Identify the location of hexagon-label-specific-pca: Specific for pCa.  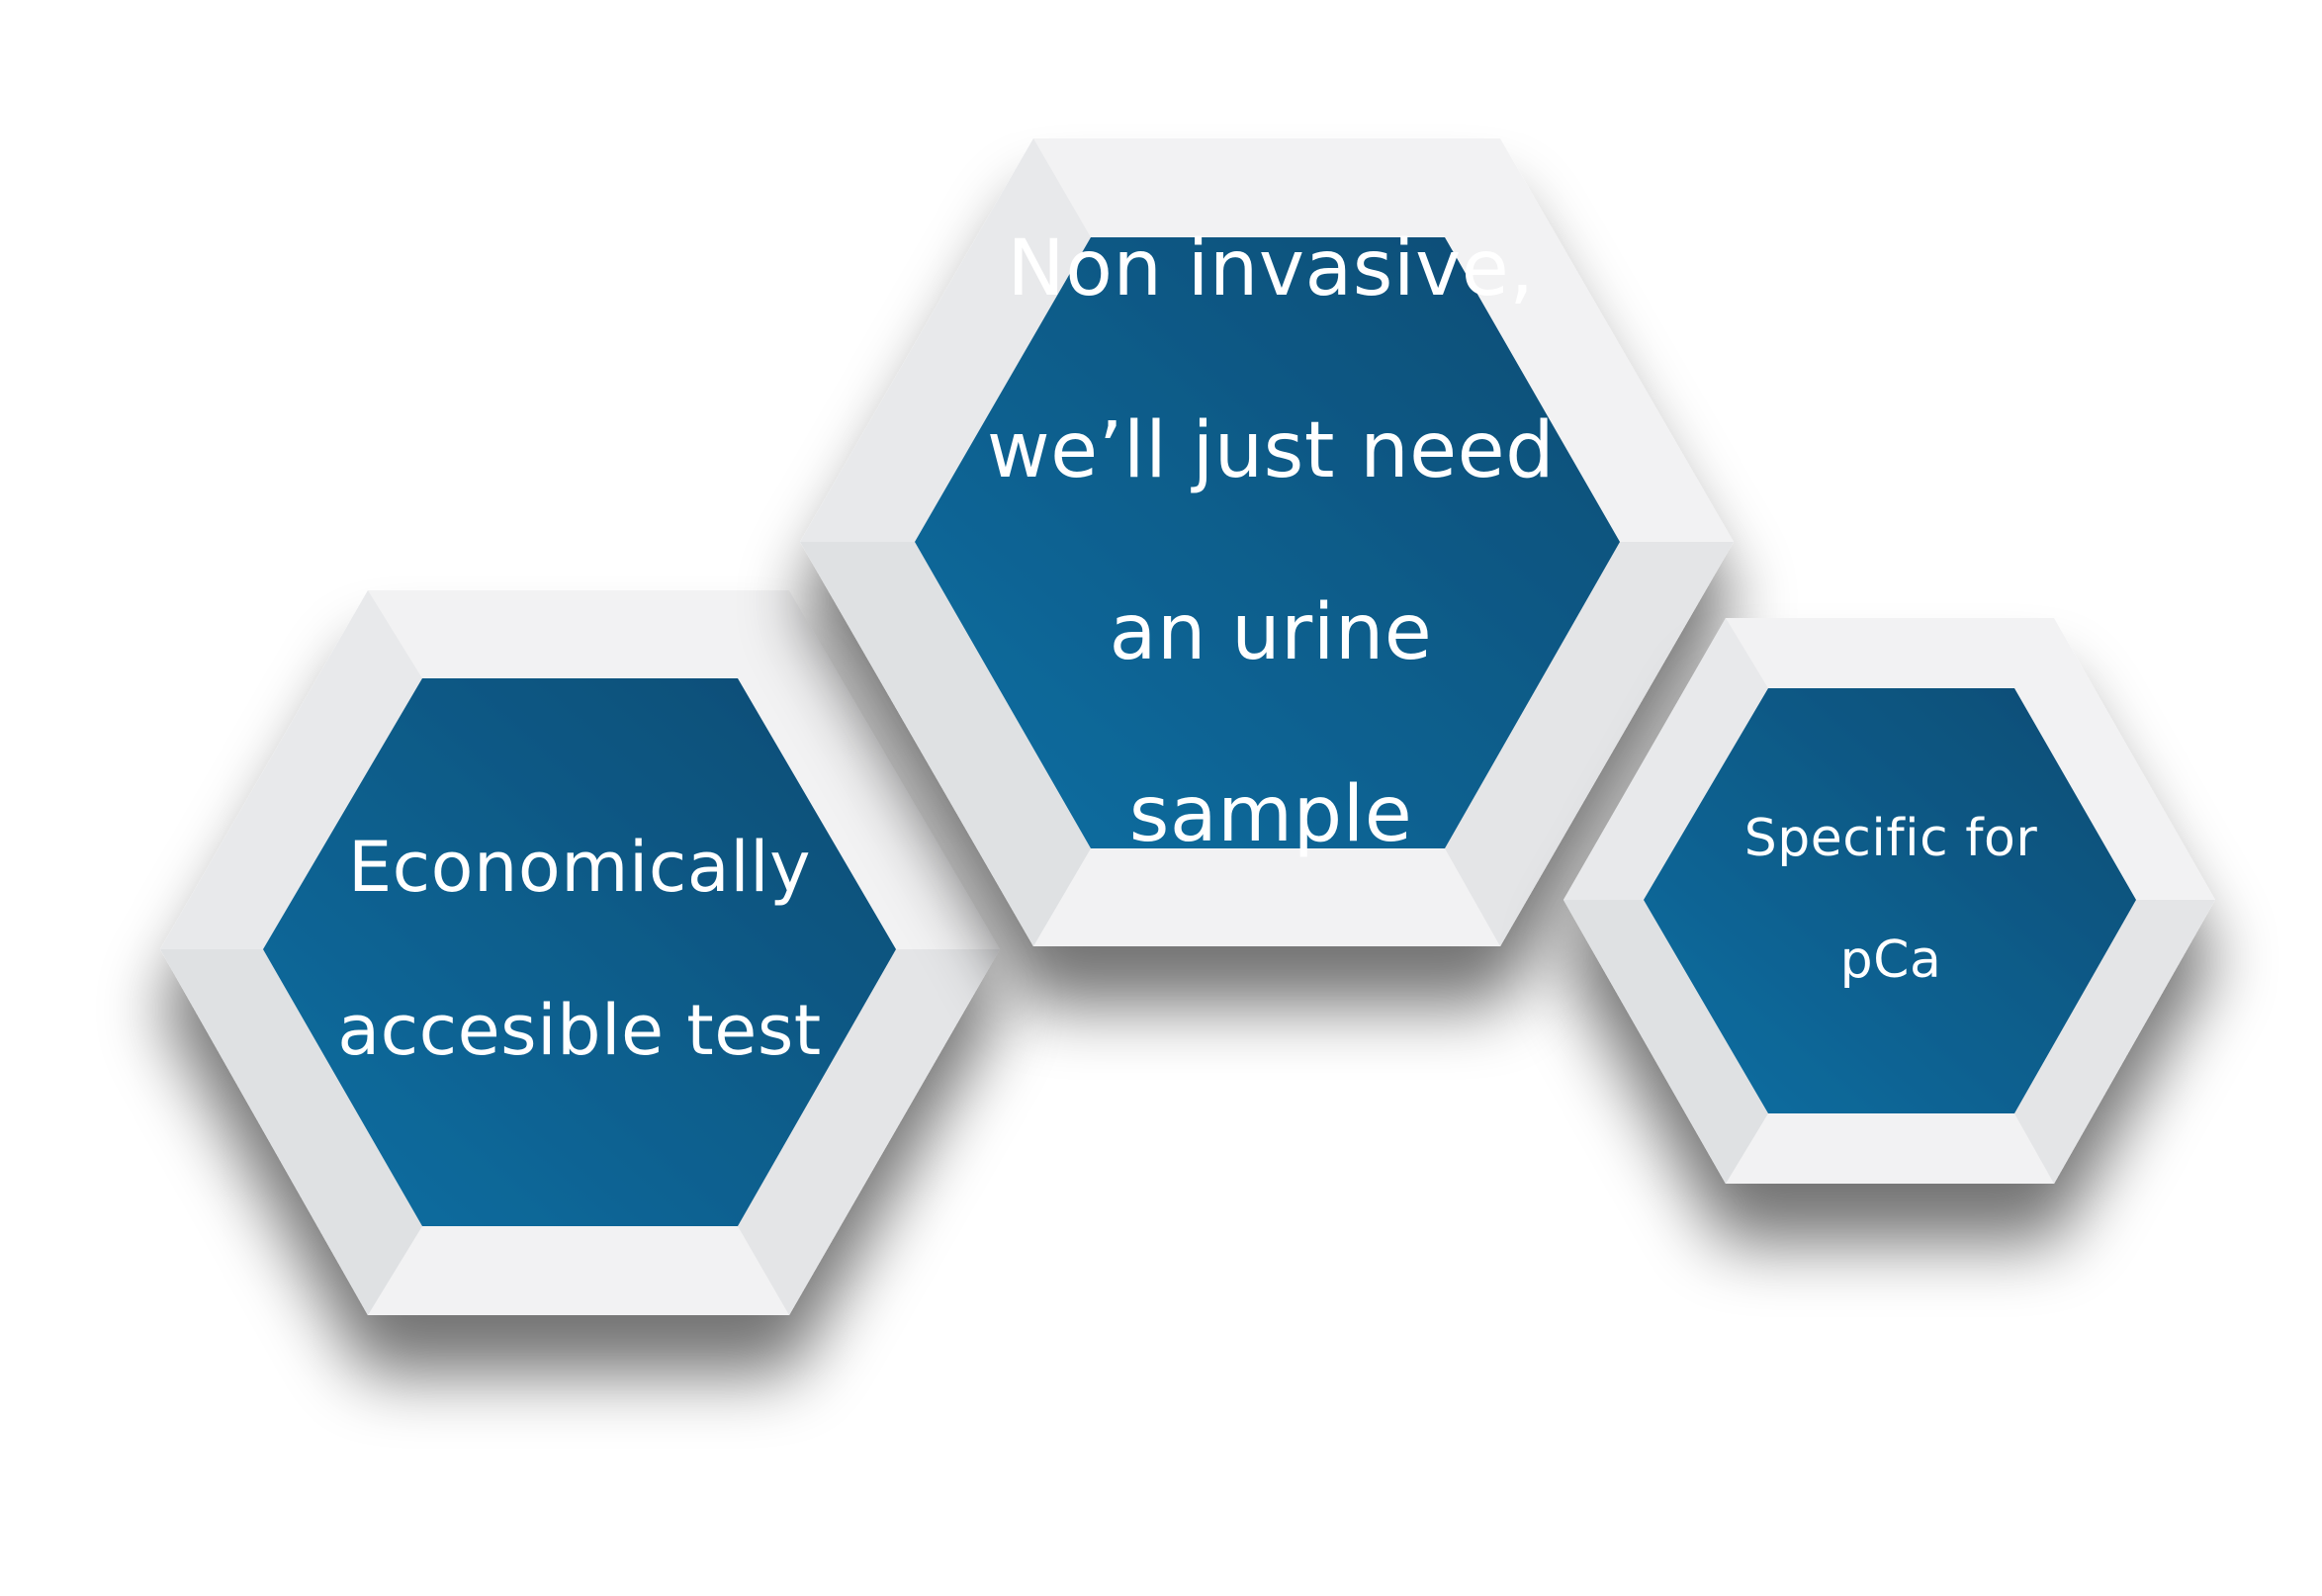
(1891, 899).